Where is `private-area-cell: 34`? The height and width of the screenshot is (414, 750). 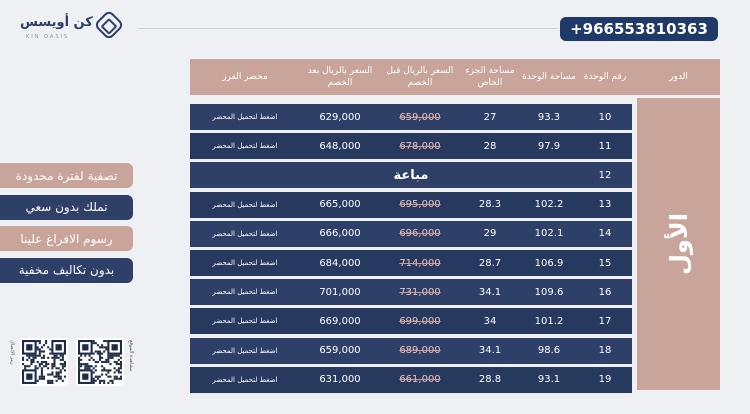 private-area-cell: 34 is located at coordinates (490, 321).